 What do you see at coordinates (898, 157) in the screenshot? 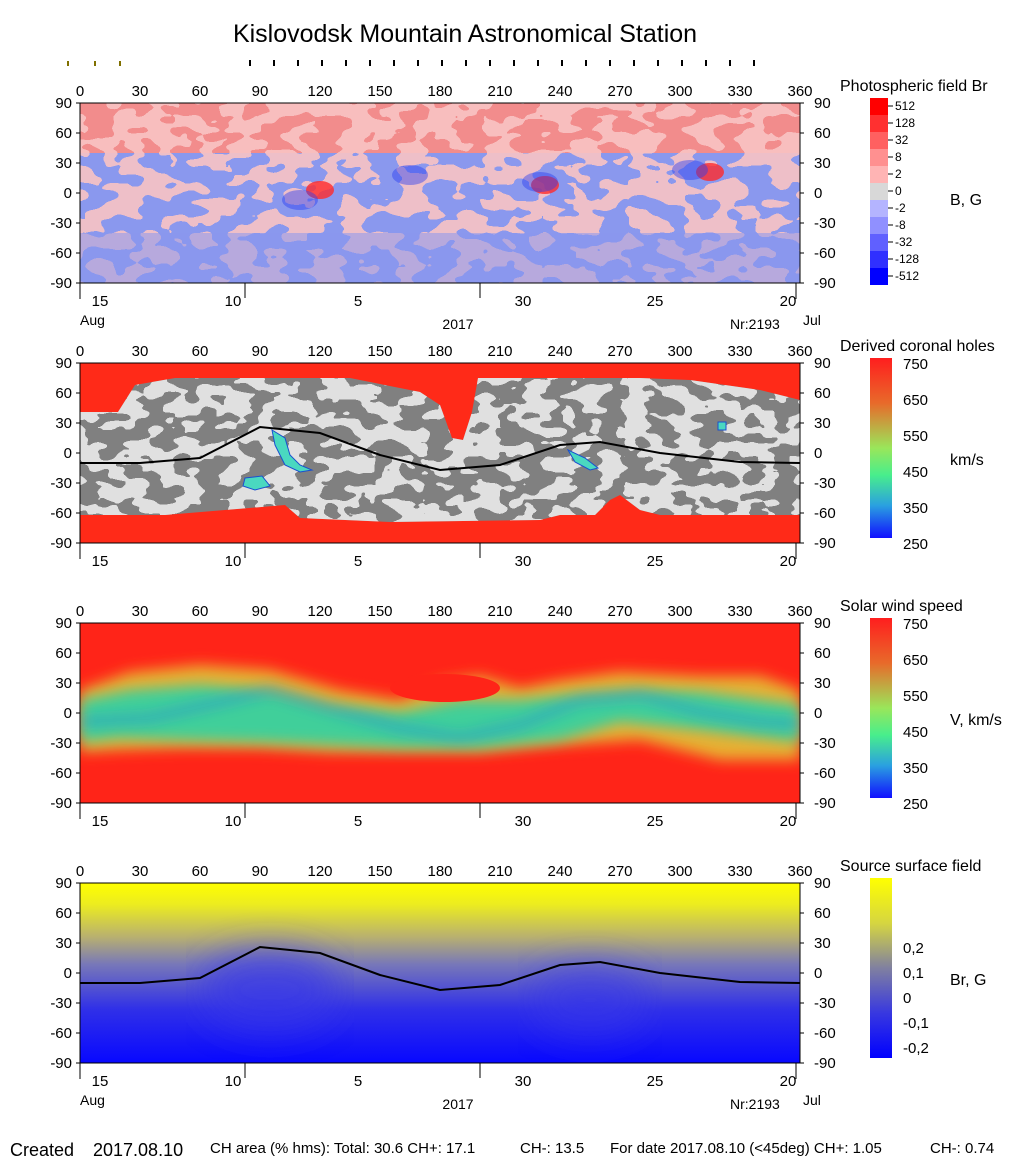
I see `colorbar-tick-label: 8` at bounding box center [898, 157].